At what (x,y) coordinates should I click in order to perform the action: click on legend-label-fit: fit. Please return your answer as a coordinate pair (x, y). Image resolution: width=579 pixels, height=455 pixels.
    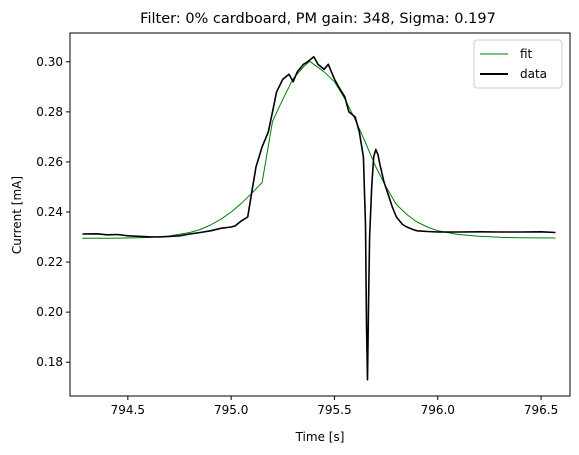
    Looking at the image, I should click on (526, 54).